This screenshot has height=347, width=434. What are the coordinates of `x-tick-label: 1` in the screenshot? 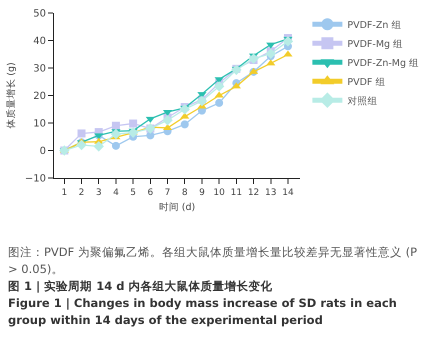 It's located at (64, 193).